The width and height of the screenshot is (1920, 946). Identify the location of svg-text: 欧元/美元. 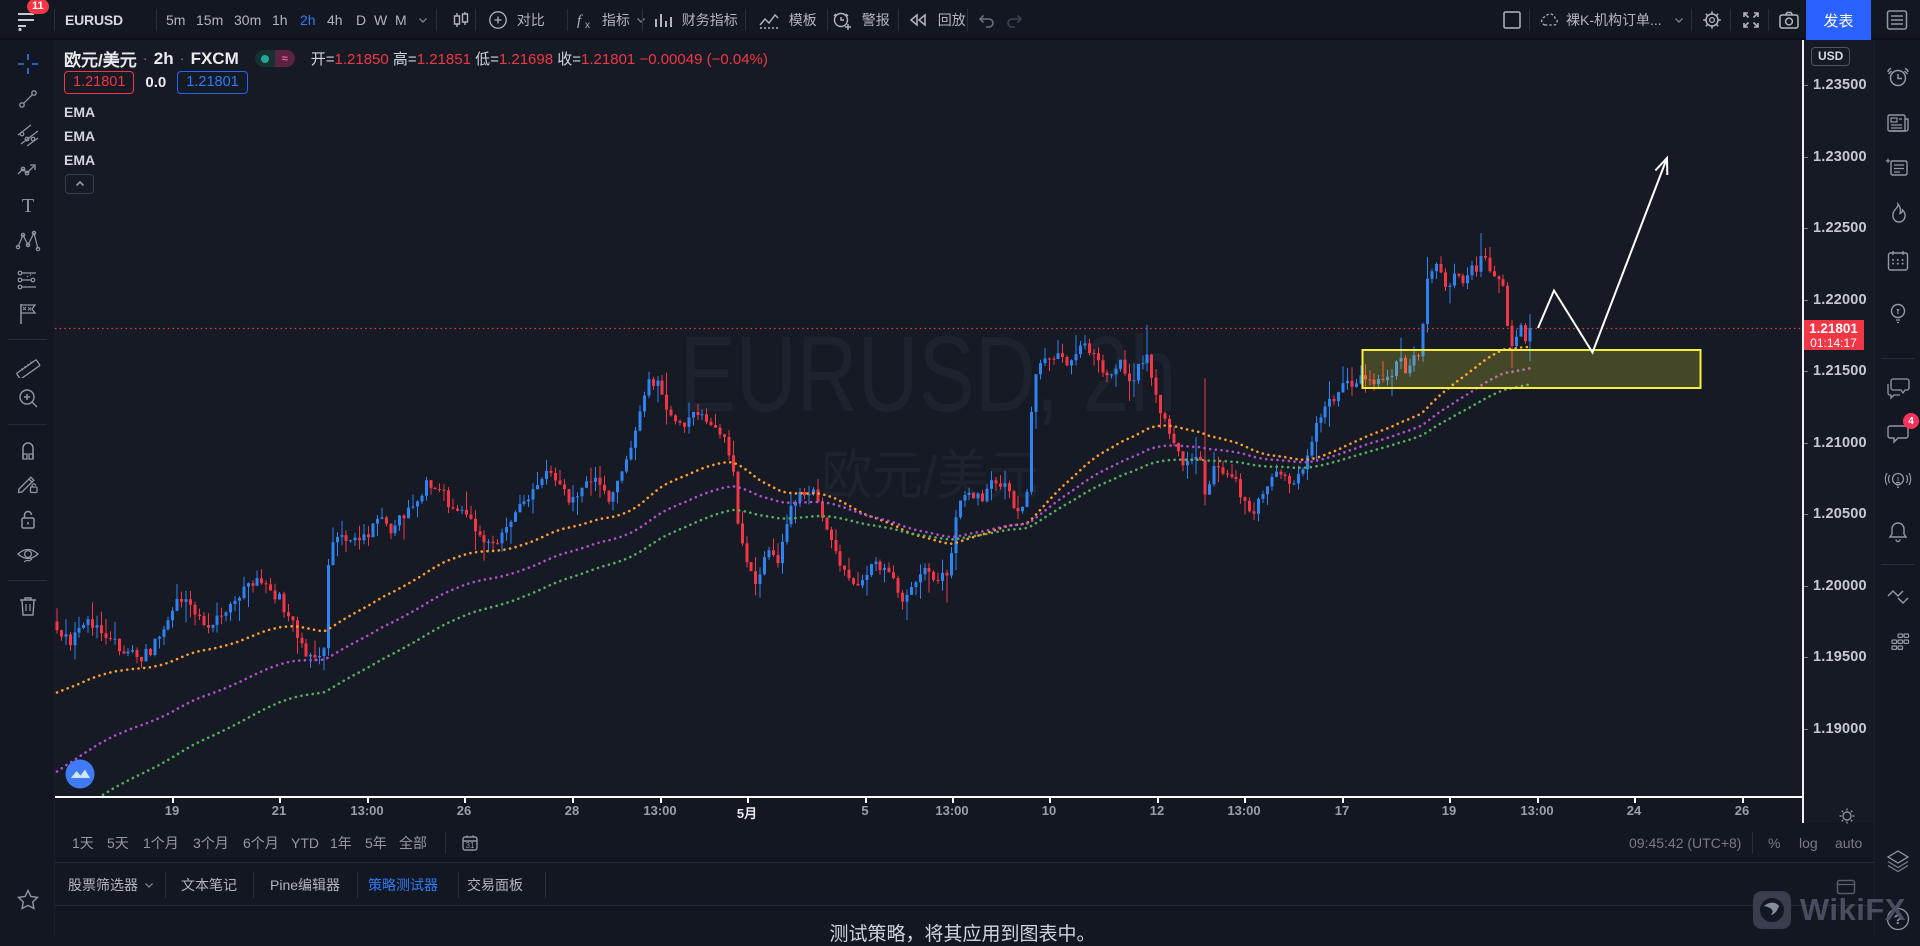
(930, 476).